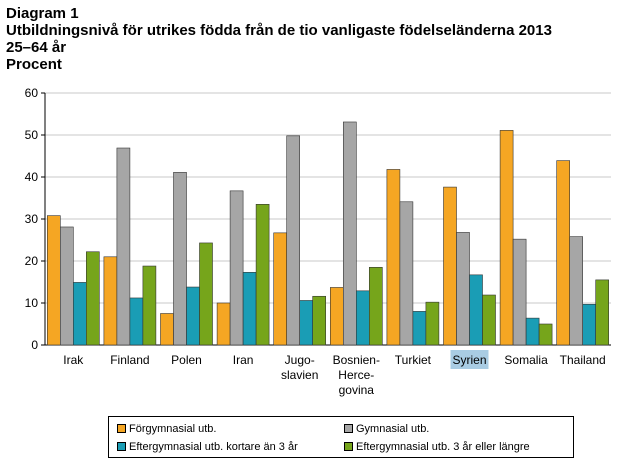 The height and width of the screenshot is (464, 623). What do you see at coordinates (173, 429) in the screenshot?
I see `legend-label: Förgymnasial utb.` at bounding box center [173, 429].